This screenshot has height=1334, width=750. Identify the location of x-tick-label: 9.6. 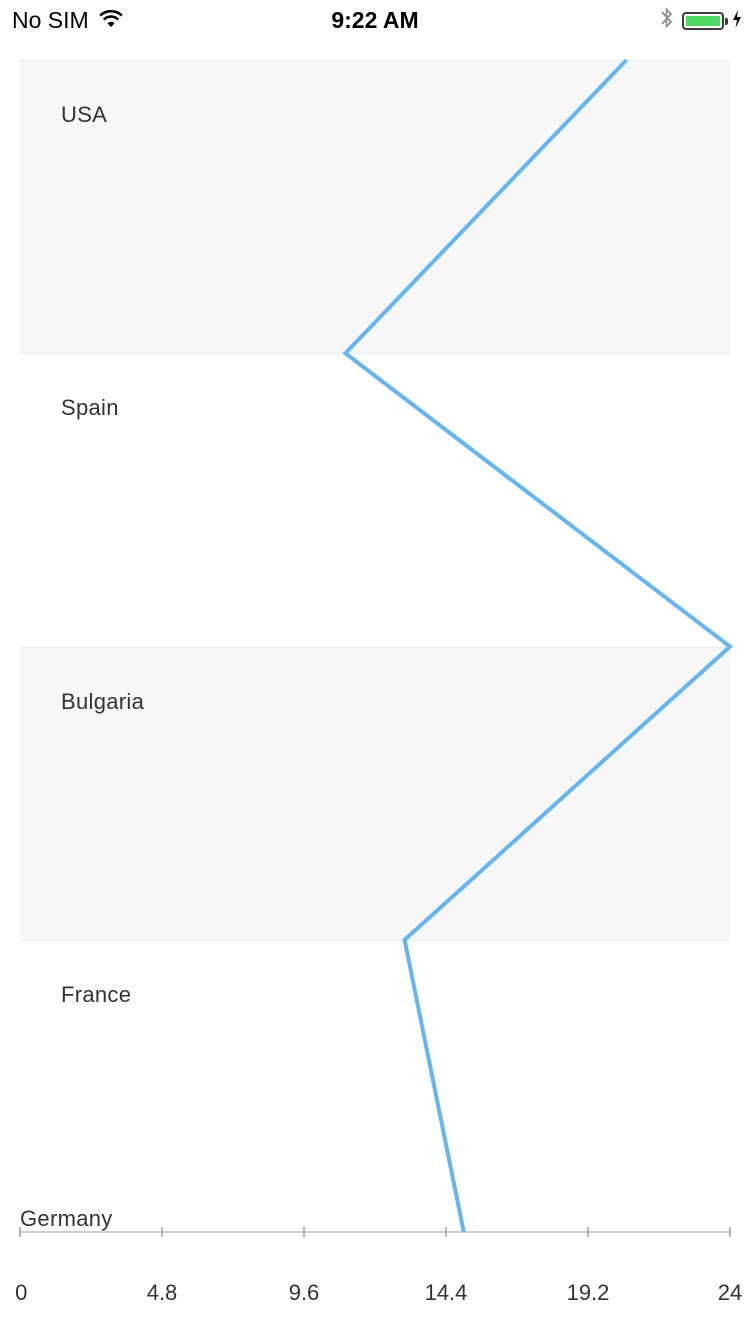
(304, 1292).